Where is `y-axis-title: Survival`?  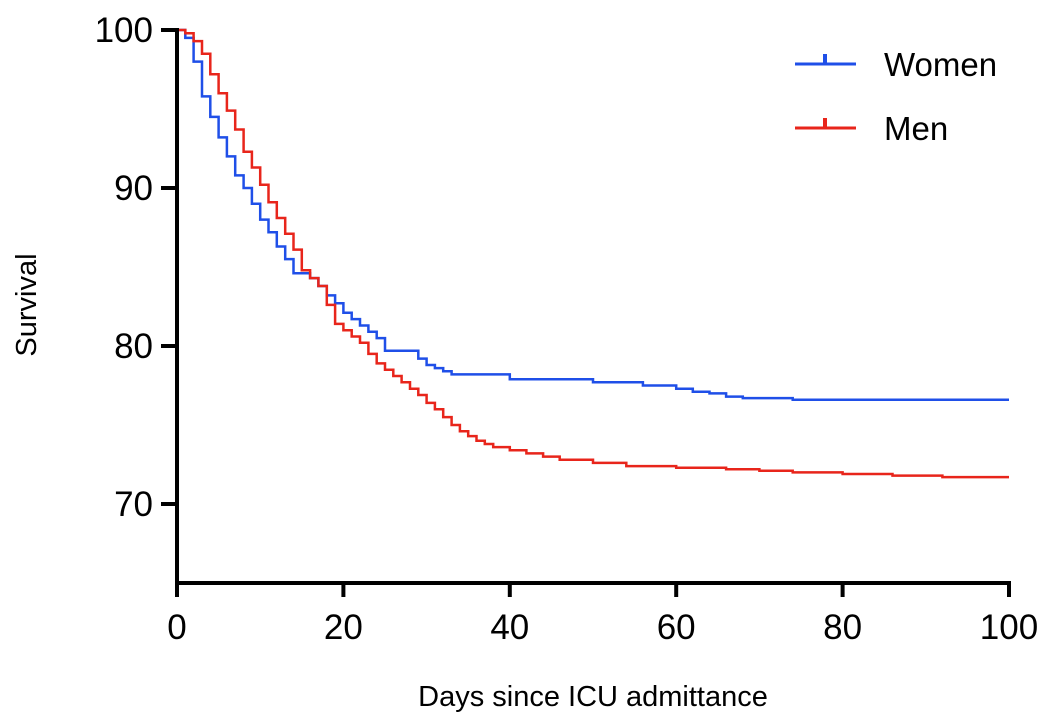
y-axis-title: Survival is located at coordinates (27, 304).